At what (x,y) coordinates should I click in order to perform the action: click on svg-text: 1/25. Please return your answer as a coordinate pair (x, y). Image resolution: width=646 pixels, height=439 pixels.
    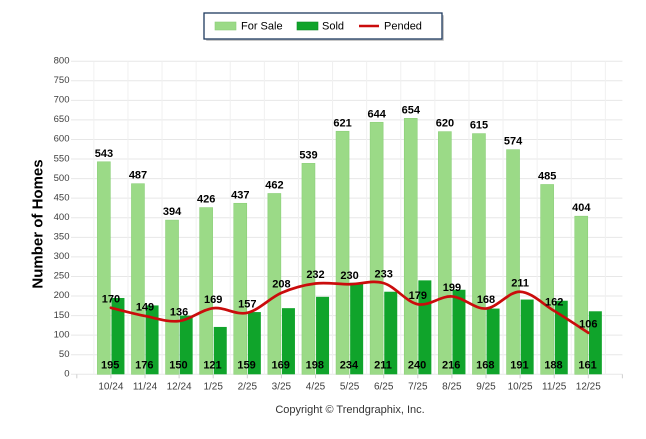
    Looking at the image, I should click on (213, 387).